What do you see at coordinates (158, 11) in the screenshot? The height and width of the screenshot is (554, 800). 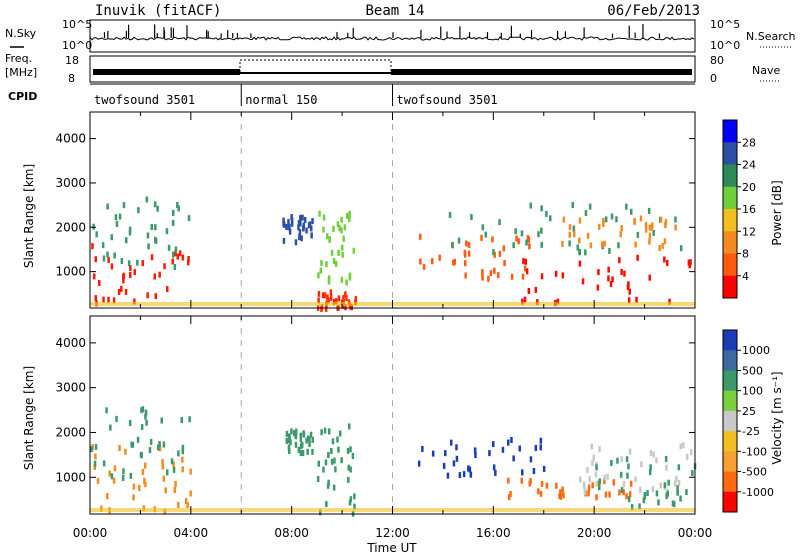 I see `station-title: Inuvik (fitACF)` at bounding box center [158, 11].